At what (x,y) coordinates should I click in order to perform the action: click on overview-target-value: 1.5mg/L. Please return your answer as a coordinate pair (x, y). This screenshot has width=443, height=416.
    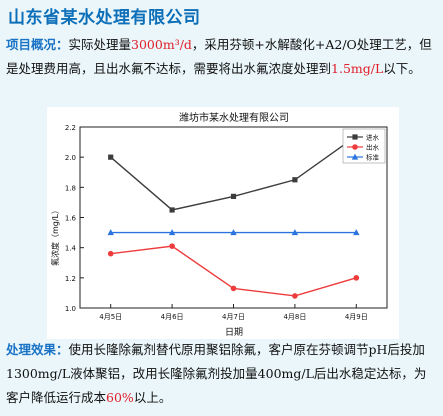
    Looking at the image, I should click on (357, 68).